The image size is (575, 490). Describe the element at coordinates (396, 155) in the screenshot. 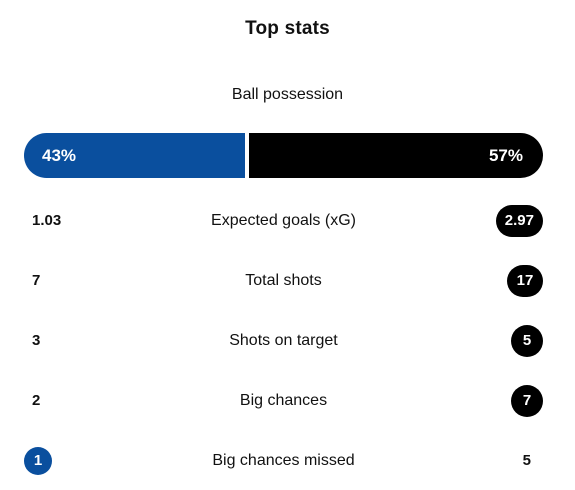

I see `possession-away-segment: 57%` at that location.